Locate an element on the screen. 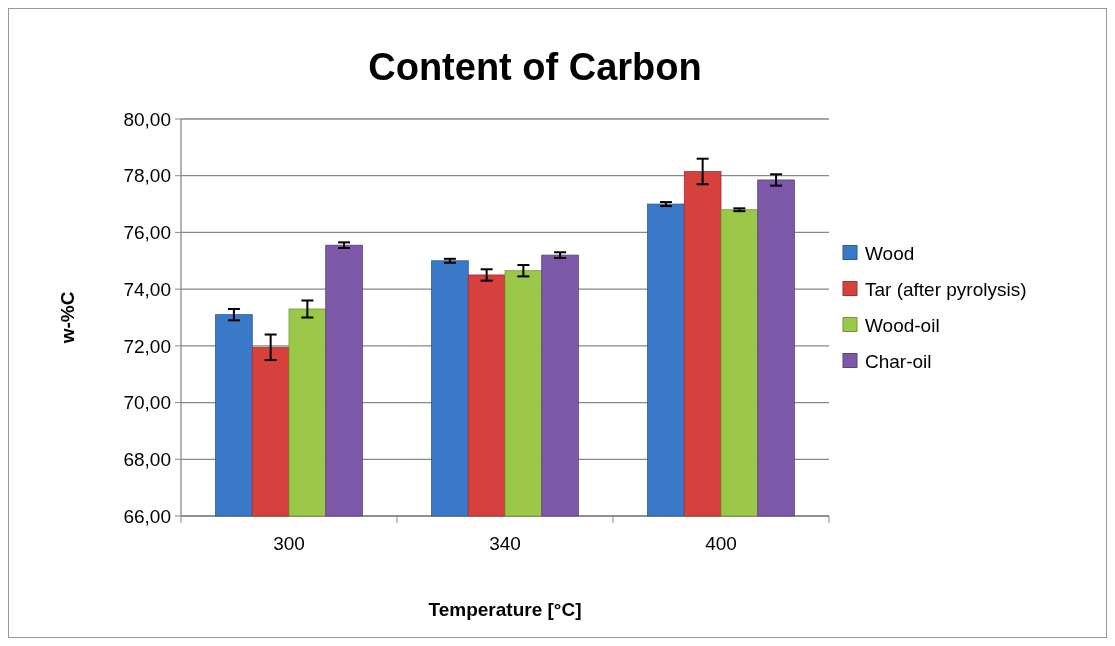 Image resolution: width=1115 pixels, height=646 pixels. y-tick-label: 68,00 is located at coordinates (147, 459).